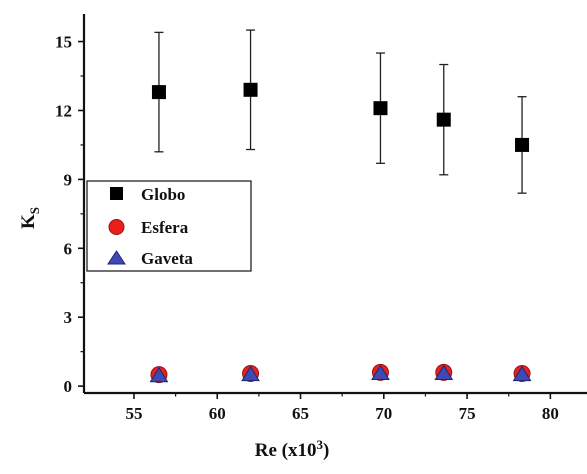 This screenshot has height=474, width=587. I want to click on legend-label-globo: Globo, so click(163, 194).